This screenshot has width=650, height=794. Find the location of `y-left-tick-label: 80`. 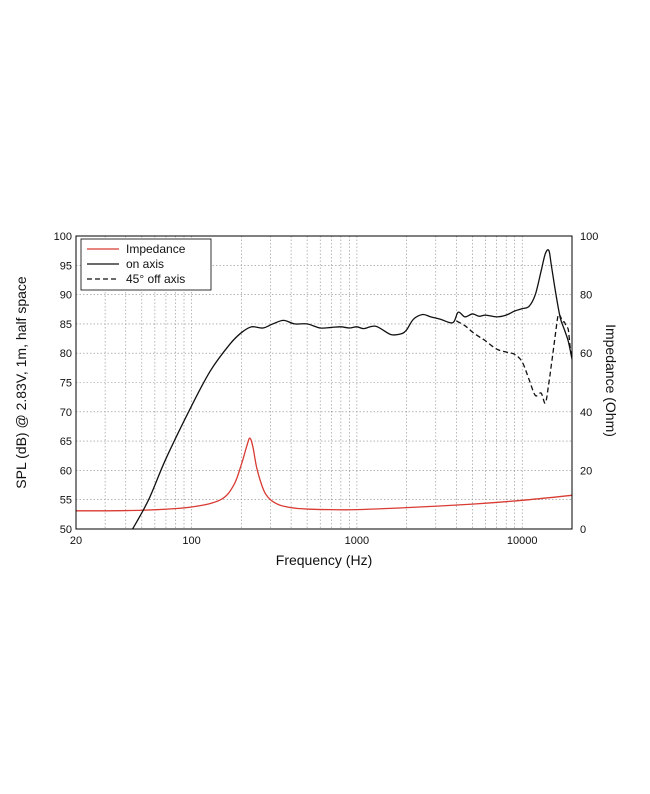

y-left-tick-label: 80 is located at coordinates (66, 354).